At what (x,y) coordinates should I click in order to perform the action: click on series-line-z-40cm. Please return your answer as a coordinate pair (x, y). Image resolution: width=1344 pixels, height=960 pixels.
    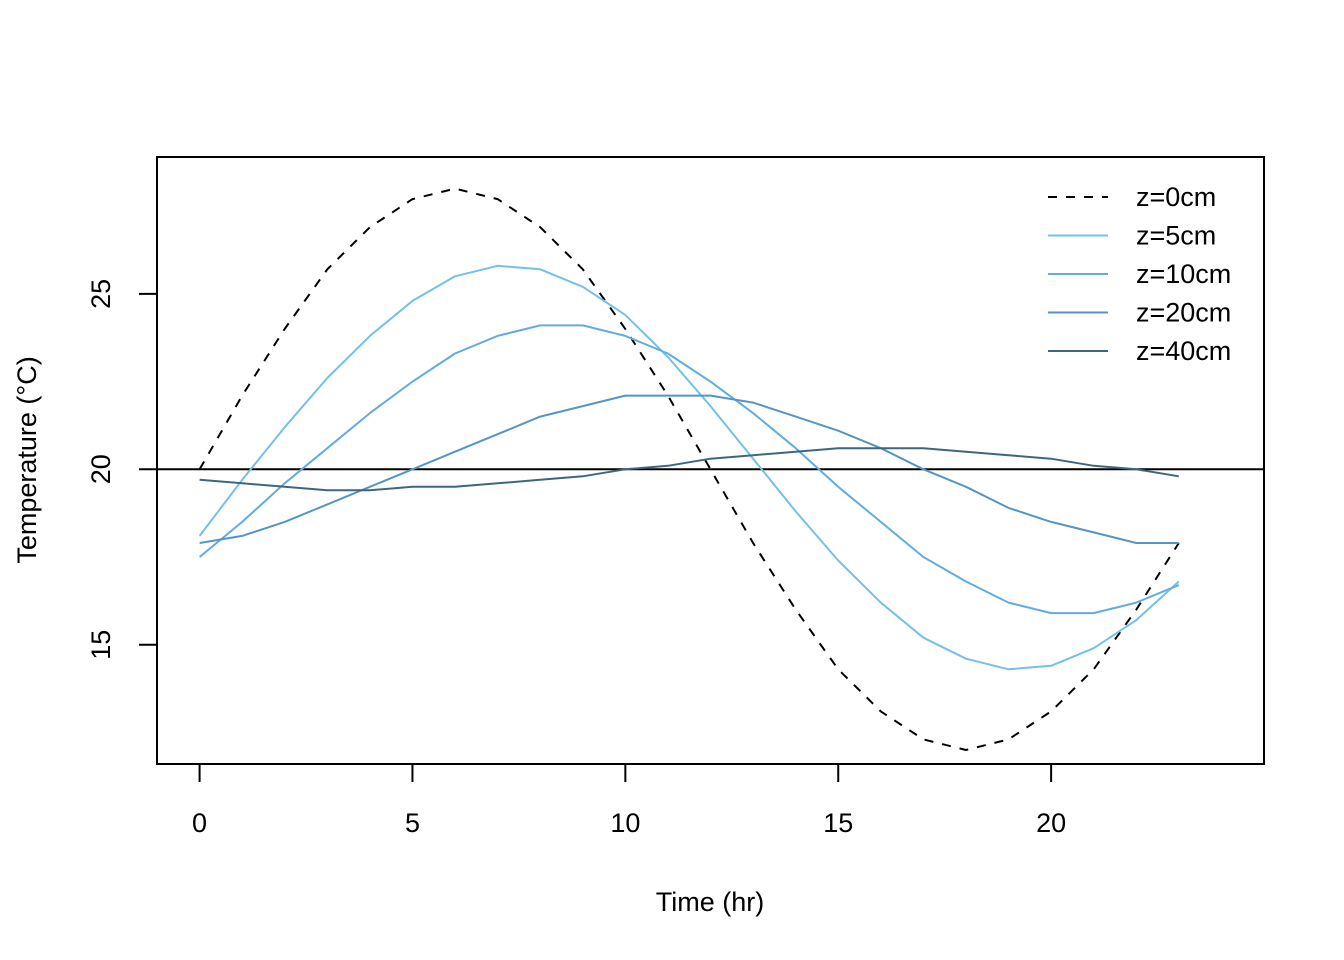
    Looking at the image, I should click on (689, 469).